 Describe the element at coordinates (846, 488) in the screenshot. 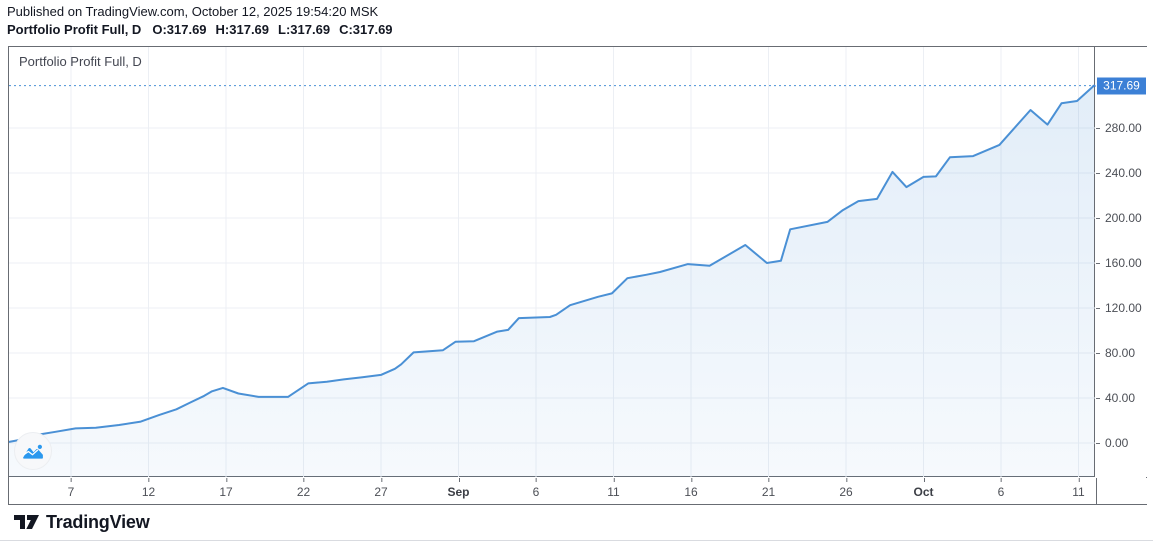

I see `time-axis-label: 26` at that location.